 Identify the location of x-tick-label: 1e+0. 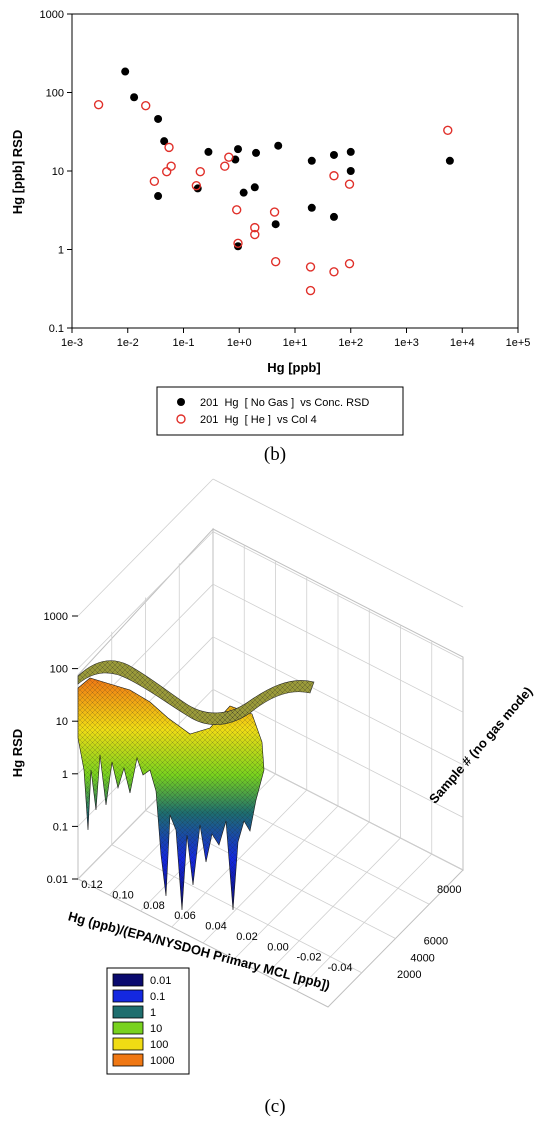
(239, 343).